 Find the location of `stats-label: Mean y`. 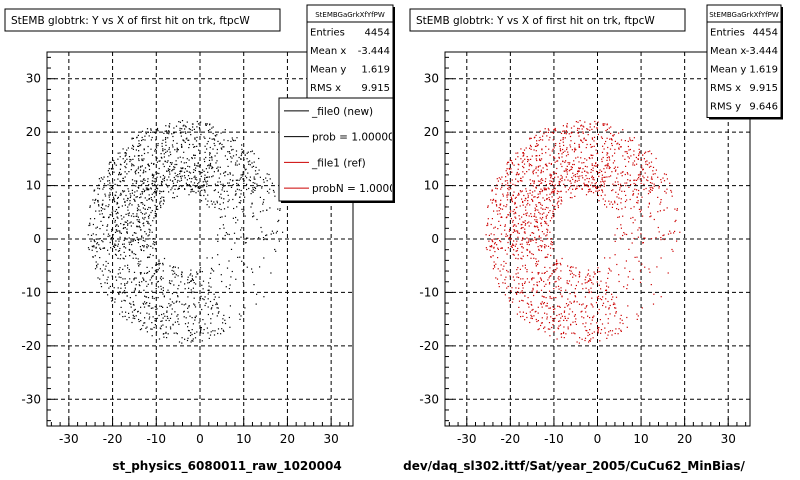

stats-label: Mean y is located at coordinates (728, 70).